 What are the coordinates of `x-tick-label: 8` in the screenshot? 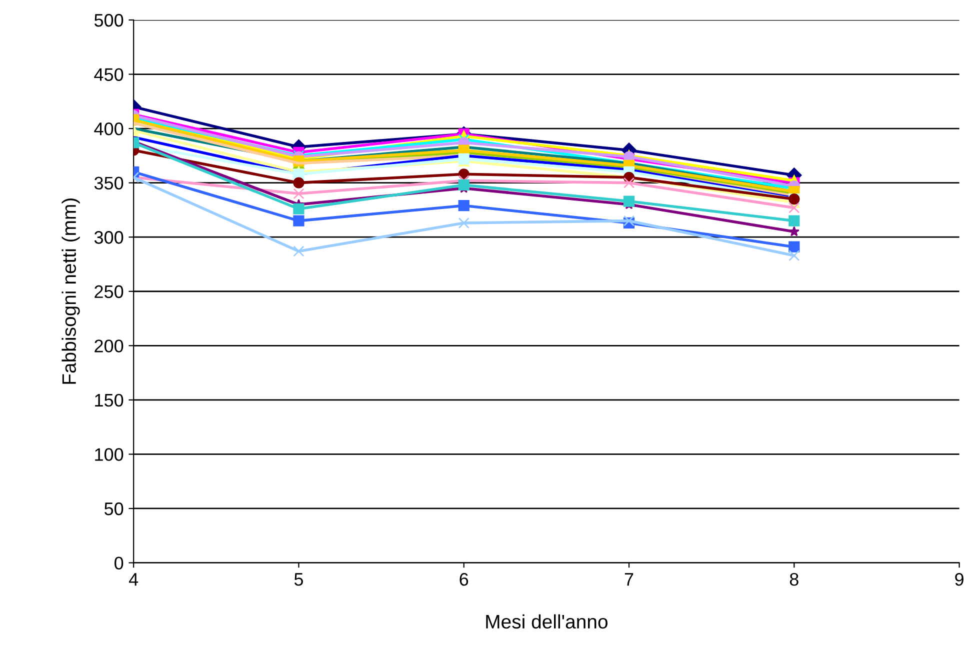 It's located at (794, 579).